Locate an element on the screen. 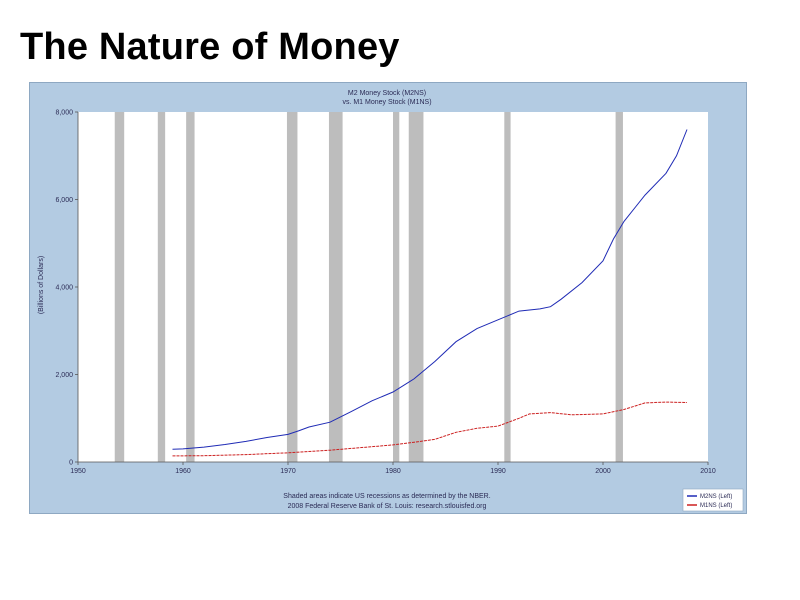  x-tick-label: 2000 is located at coordinates (603, 471).